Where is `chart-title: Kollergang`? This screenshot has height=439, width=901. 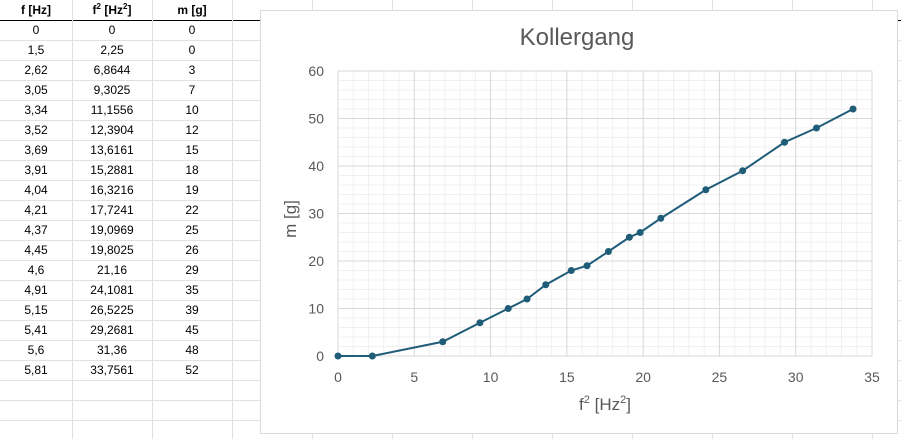
chart-title: Kollergang is located at coordinates (577, 37).